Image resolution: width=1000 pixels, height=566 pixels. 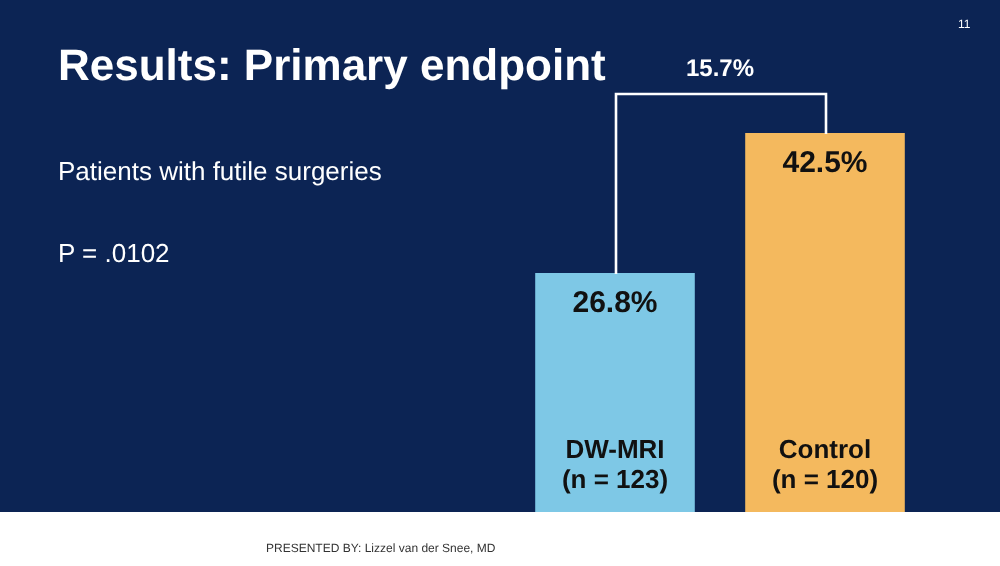 What do you see at coordinates (332, 66) in the screenshot?
I see `chart-title: Results: Primary endpoint` at bounding box center [332, 66].